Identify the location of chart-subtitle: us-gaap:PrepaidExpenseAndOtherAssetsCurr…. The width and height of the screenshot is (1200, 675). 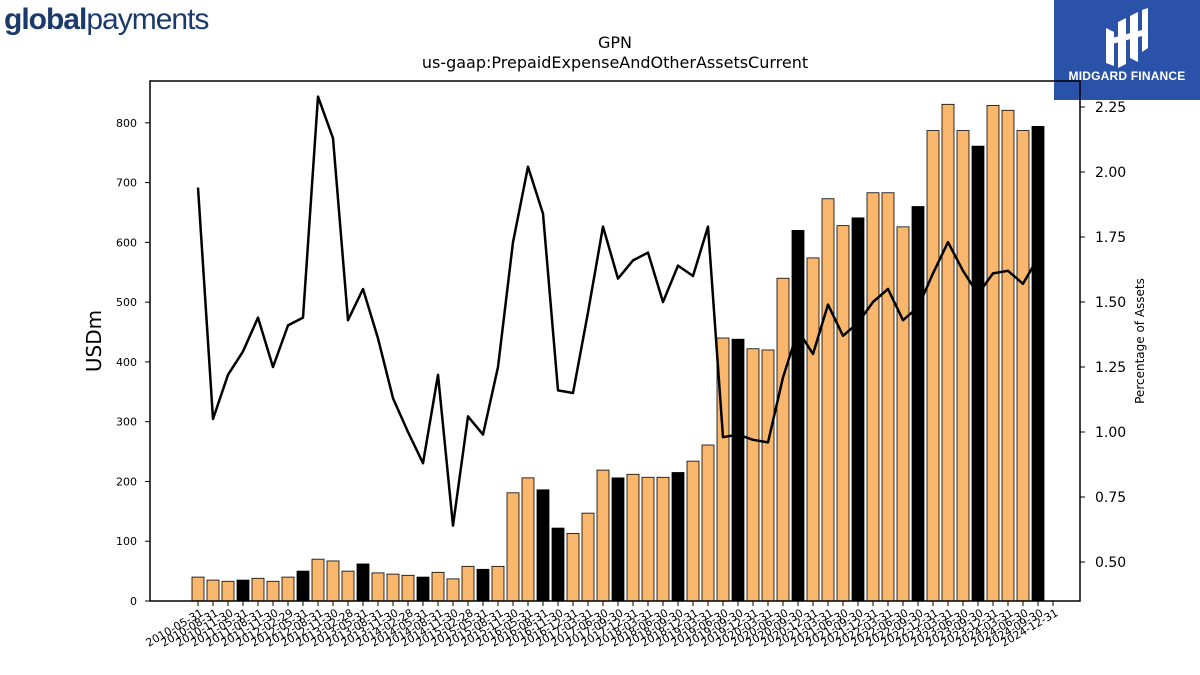
(615, 62).